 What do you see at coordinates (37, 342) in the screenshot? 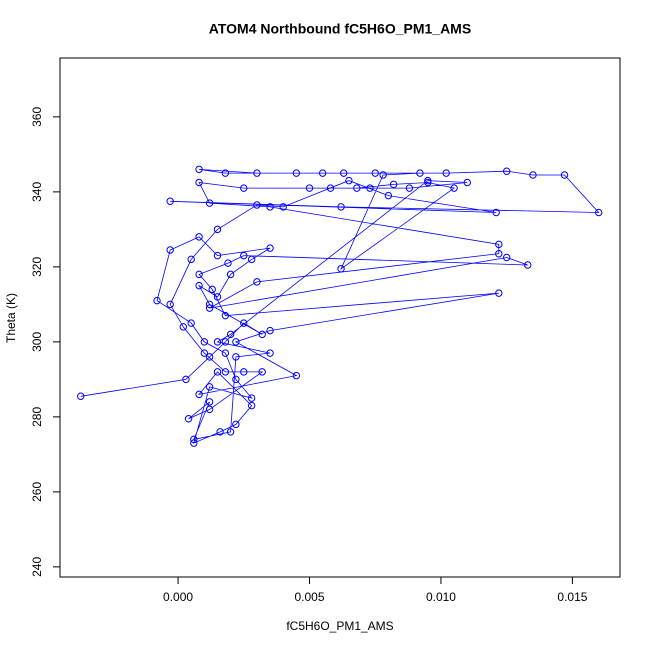
I see `y-tick-label: 300` at bounding box center [37, 342].